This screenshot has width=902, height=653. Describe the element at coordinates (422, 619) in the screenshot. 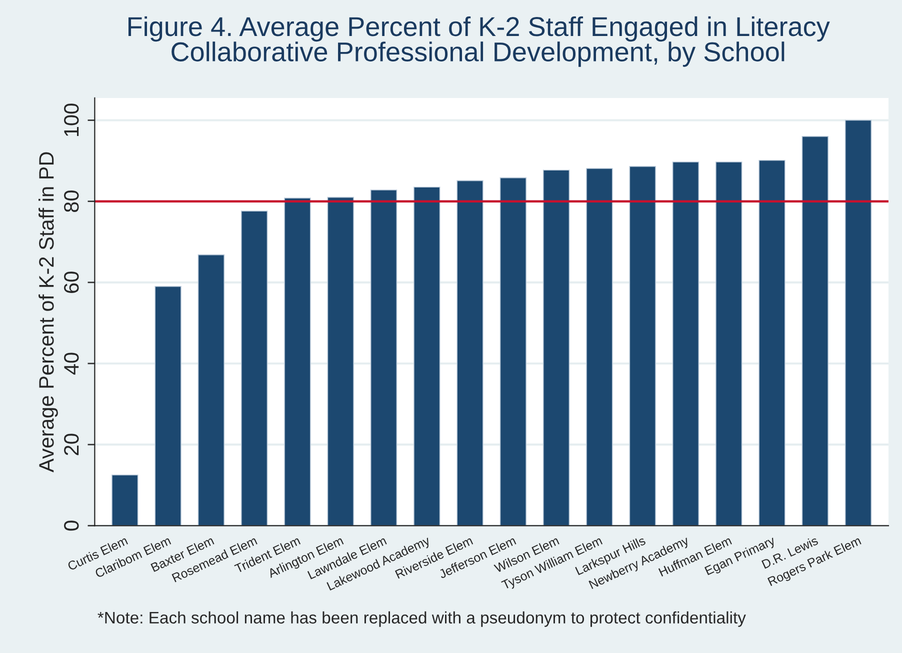

I see `text: *Note: Each school name has been replaced with a pseudonym to protect confidentiality` at that location.